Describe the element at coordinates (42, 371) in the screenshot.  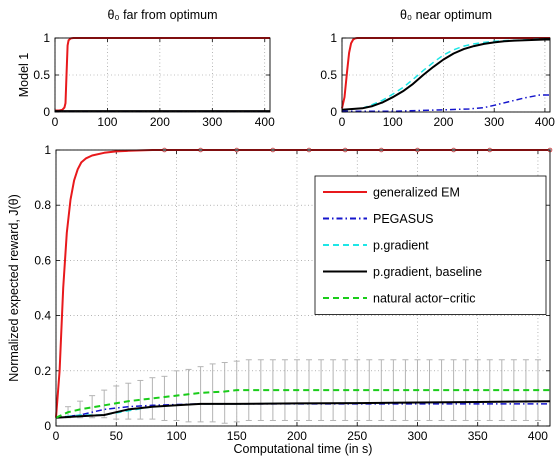
I see `y-tick-label: 0.2` at that location.